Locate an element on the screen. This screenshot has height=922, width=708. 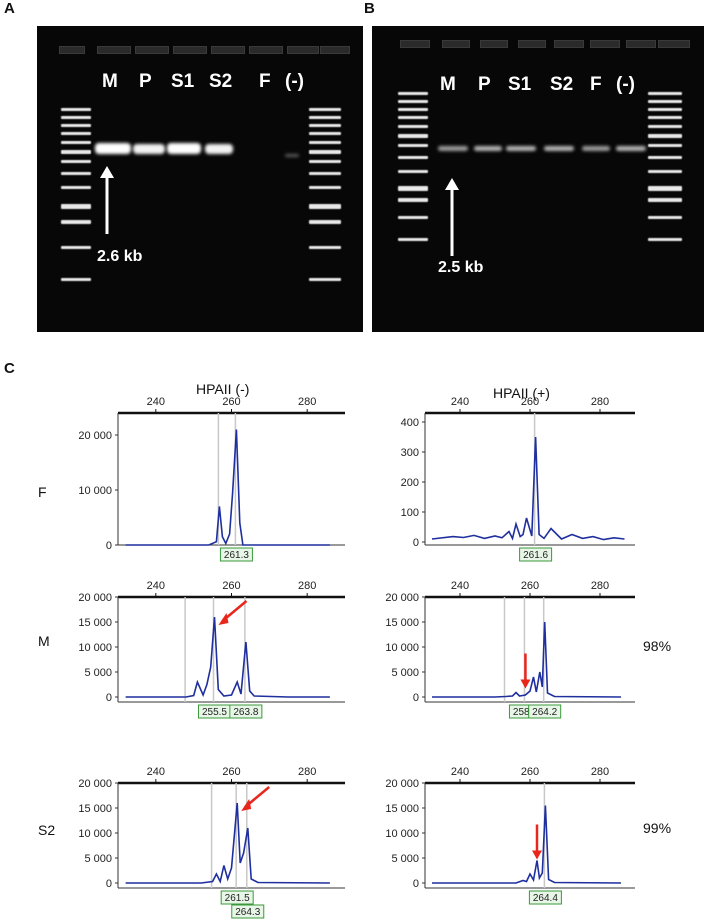
peak-label: 264.3 is located at coordinates (247, 912).